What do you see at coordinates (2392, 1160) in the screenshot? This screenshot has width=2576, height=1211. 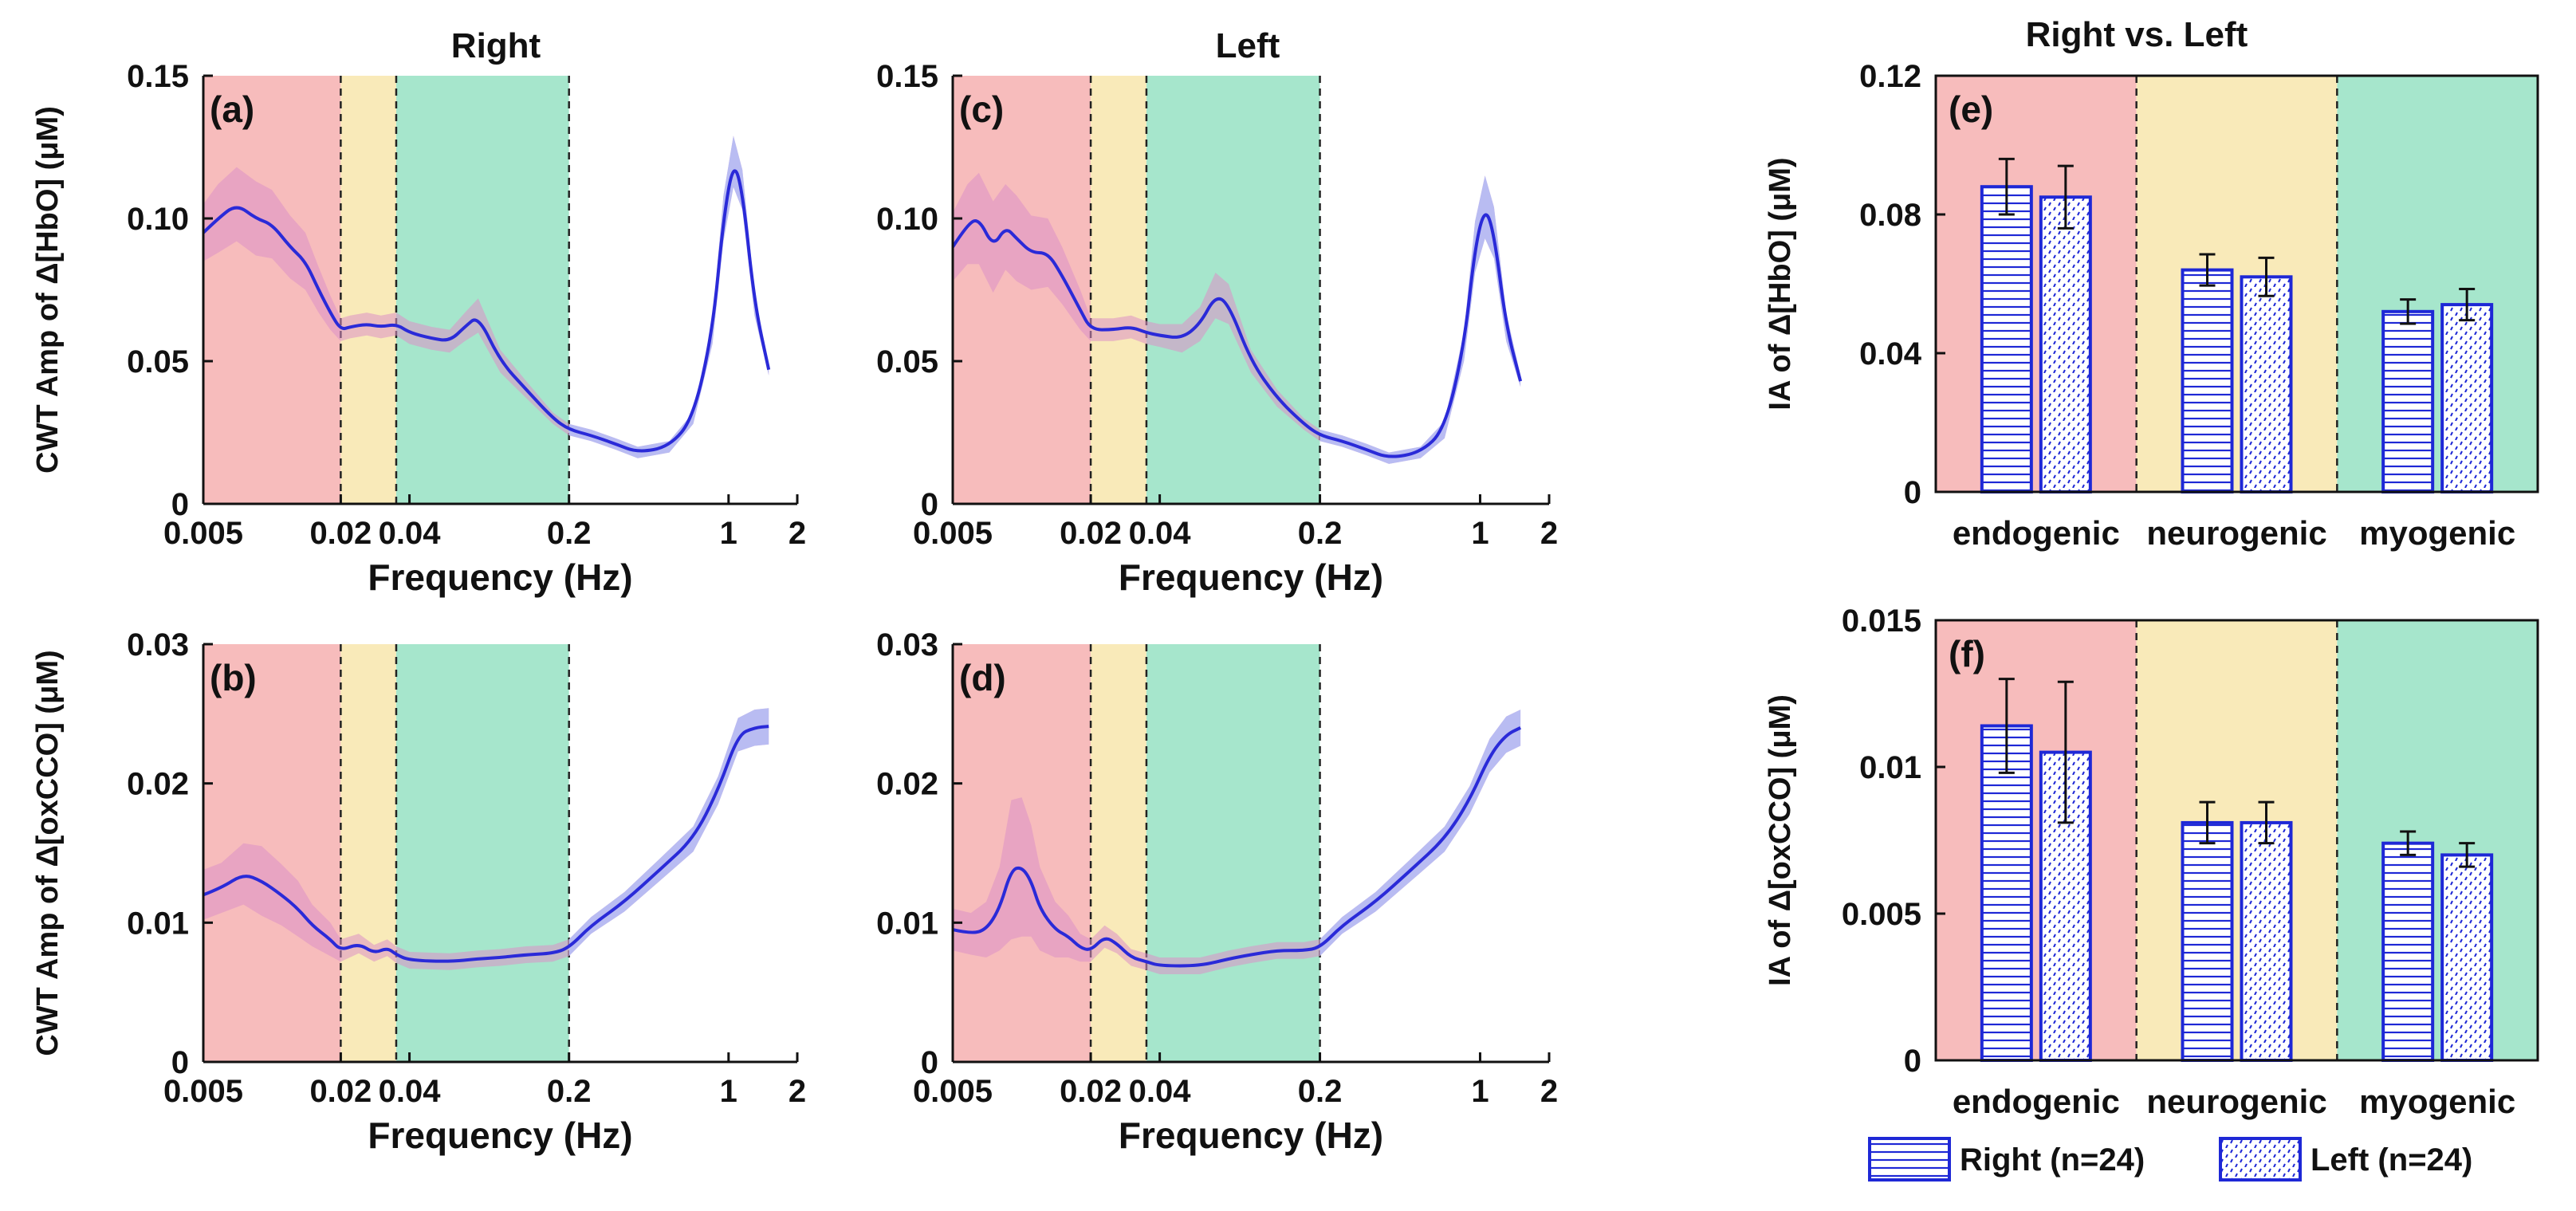 I see `legend-label-left: Left (n=24)` at bounding box center [2392, 1160].